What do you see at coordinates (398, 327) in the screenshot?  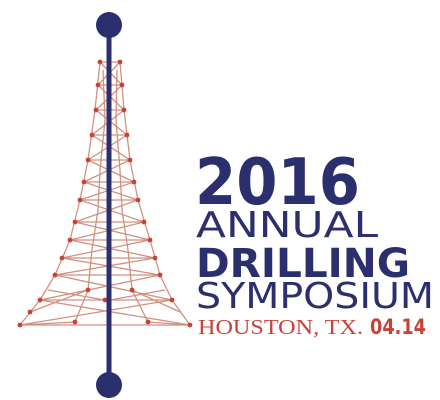 I see `event-date: 04.14` at bounding box center [398, 327].